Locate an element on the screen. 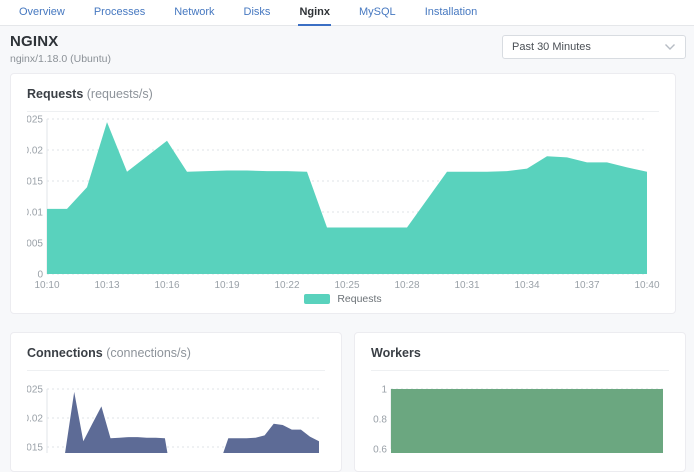 The height and width of the screenshot is (472, 694). connections-chart-title: Connections (connections/s) is located at coordinates (176, 353).